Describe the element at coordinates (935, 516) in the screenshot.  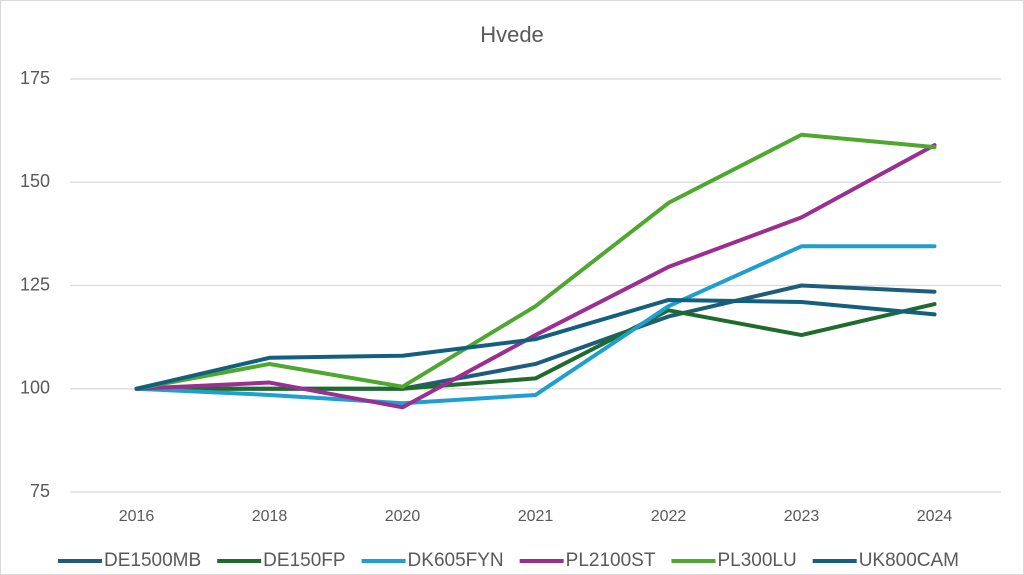
I see `x-tick-label: 2024` at that location.